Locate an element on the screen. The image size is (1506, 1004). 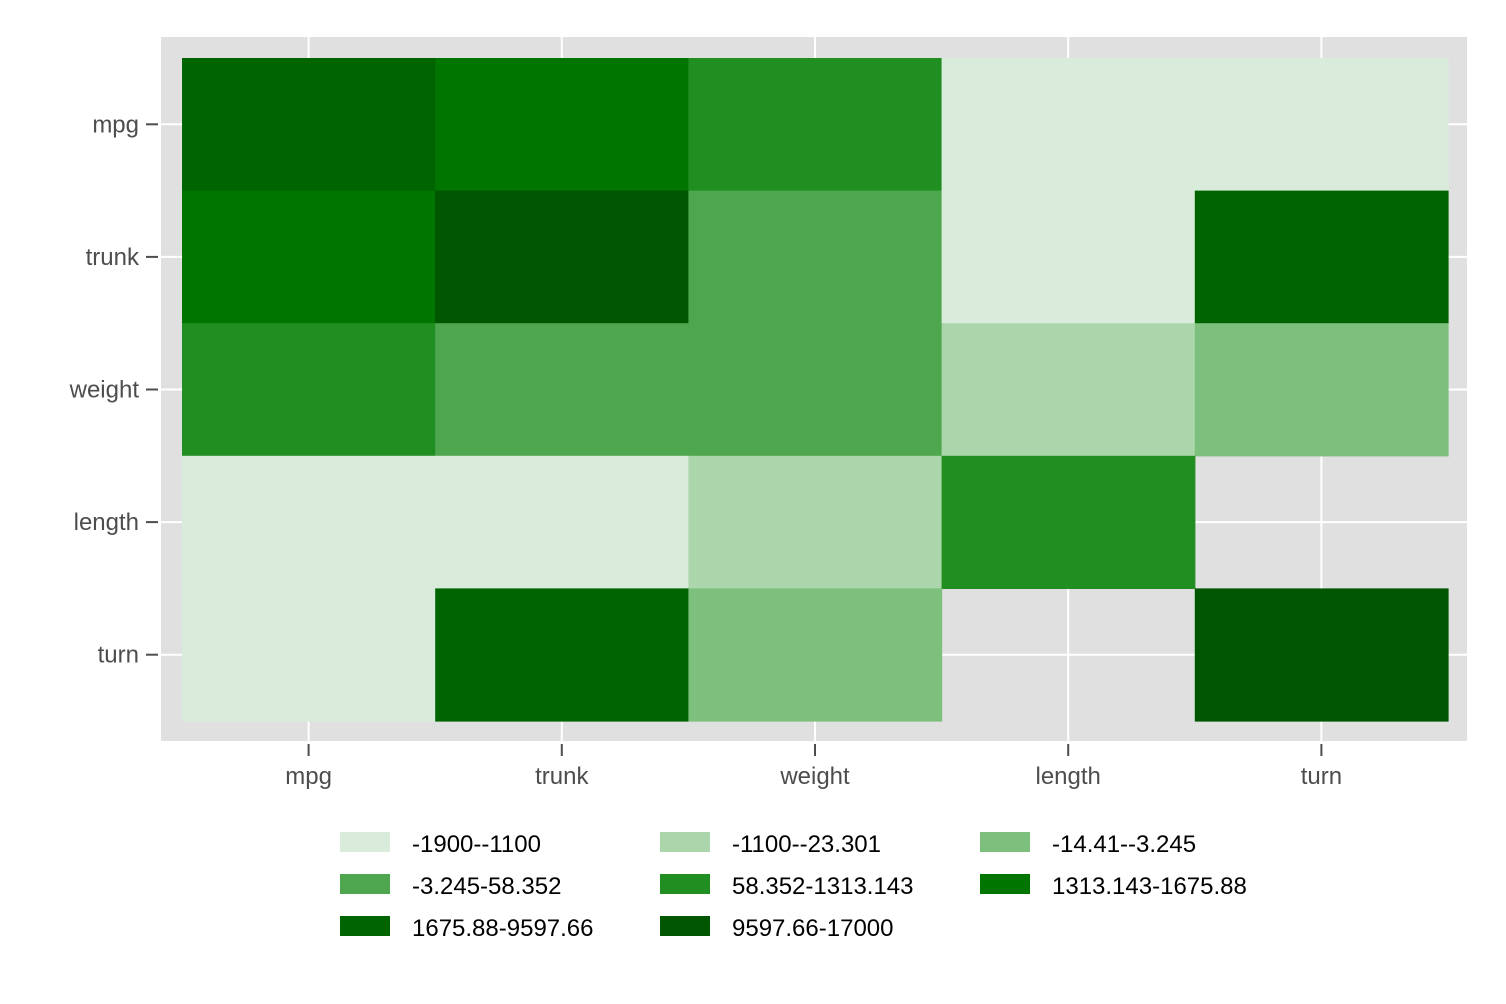
heatmap-cell-weight-trunk is located at coordinates (562, 390).